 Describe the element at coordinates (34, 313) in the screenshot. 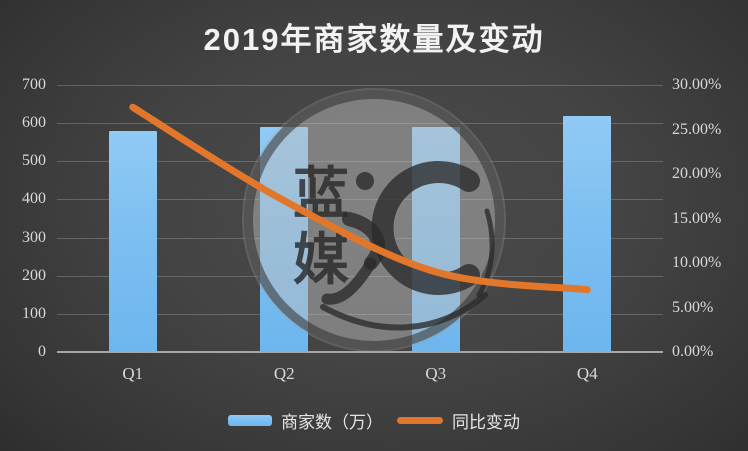

I see `y-axis-tick-left: 100` at that location.